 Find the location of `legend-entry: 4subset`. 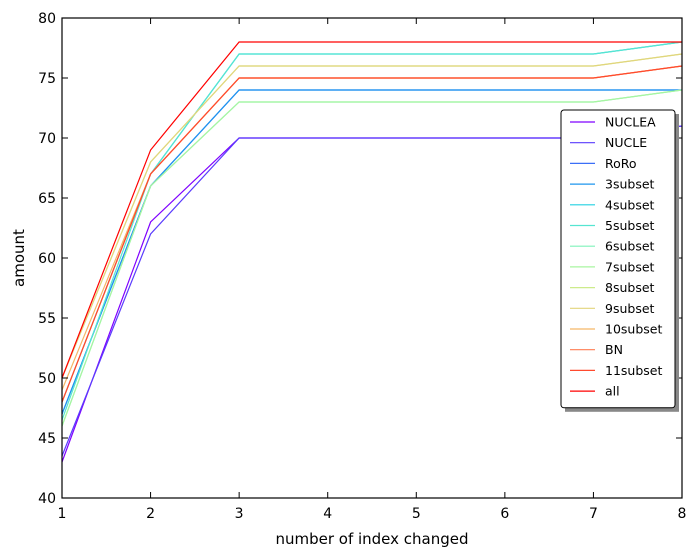

legend-entry: 4subset is located at coordinates (630, 204).